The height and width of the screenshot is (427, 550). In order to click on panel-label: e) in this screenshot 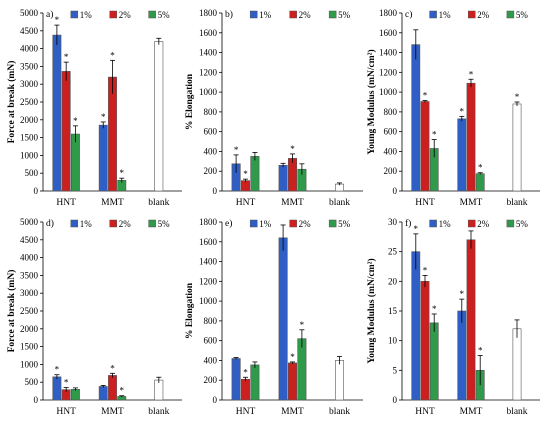, I will do `click(228, 223)`.